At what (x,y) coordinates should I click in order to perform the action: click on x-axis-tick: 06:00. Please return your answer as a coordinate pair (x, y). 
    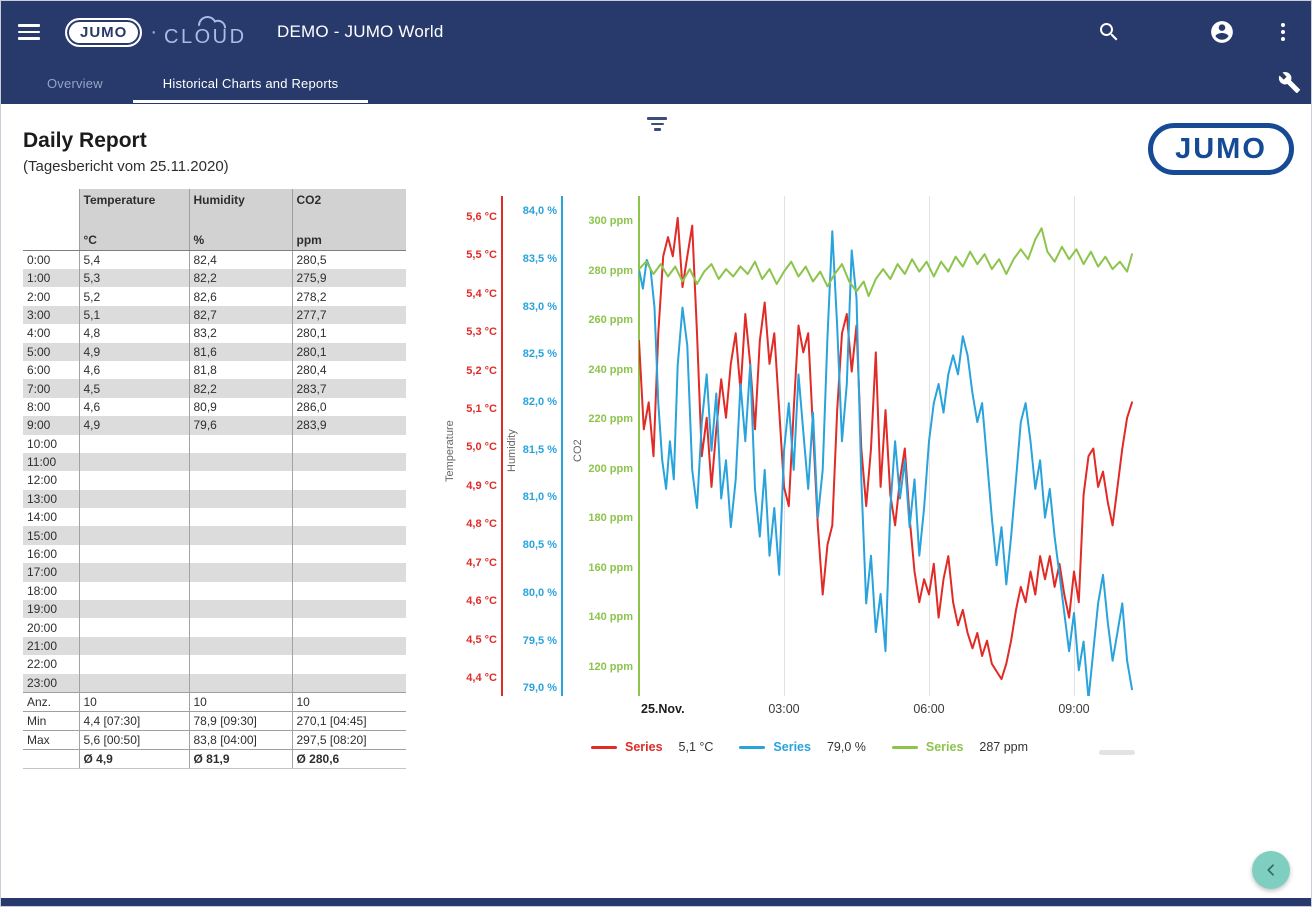
    Looking at the image, I should click on (929, 709).